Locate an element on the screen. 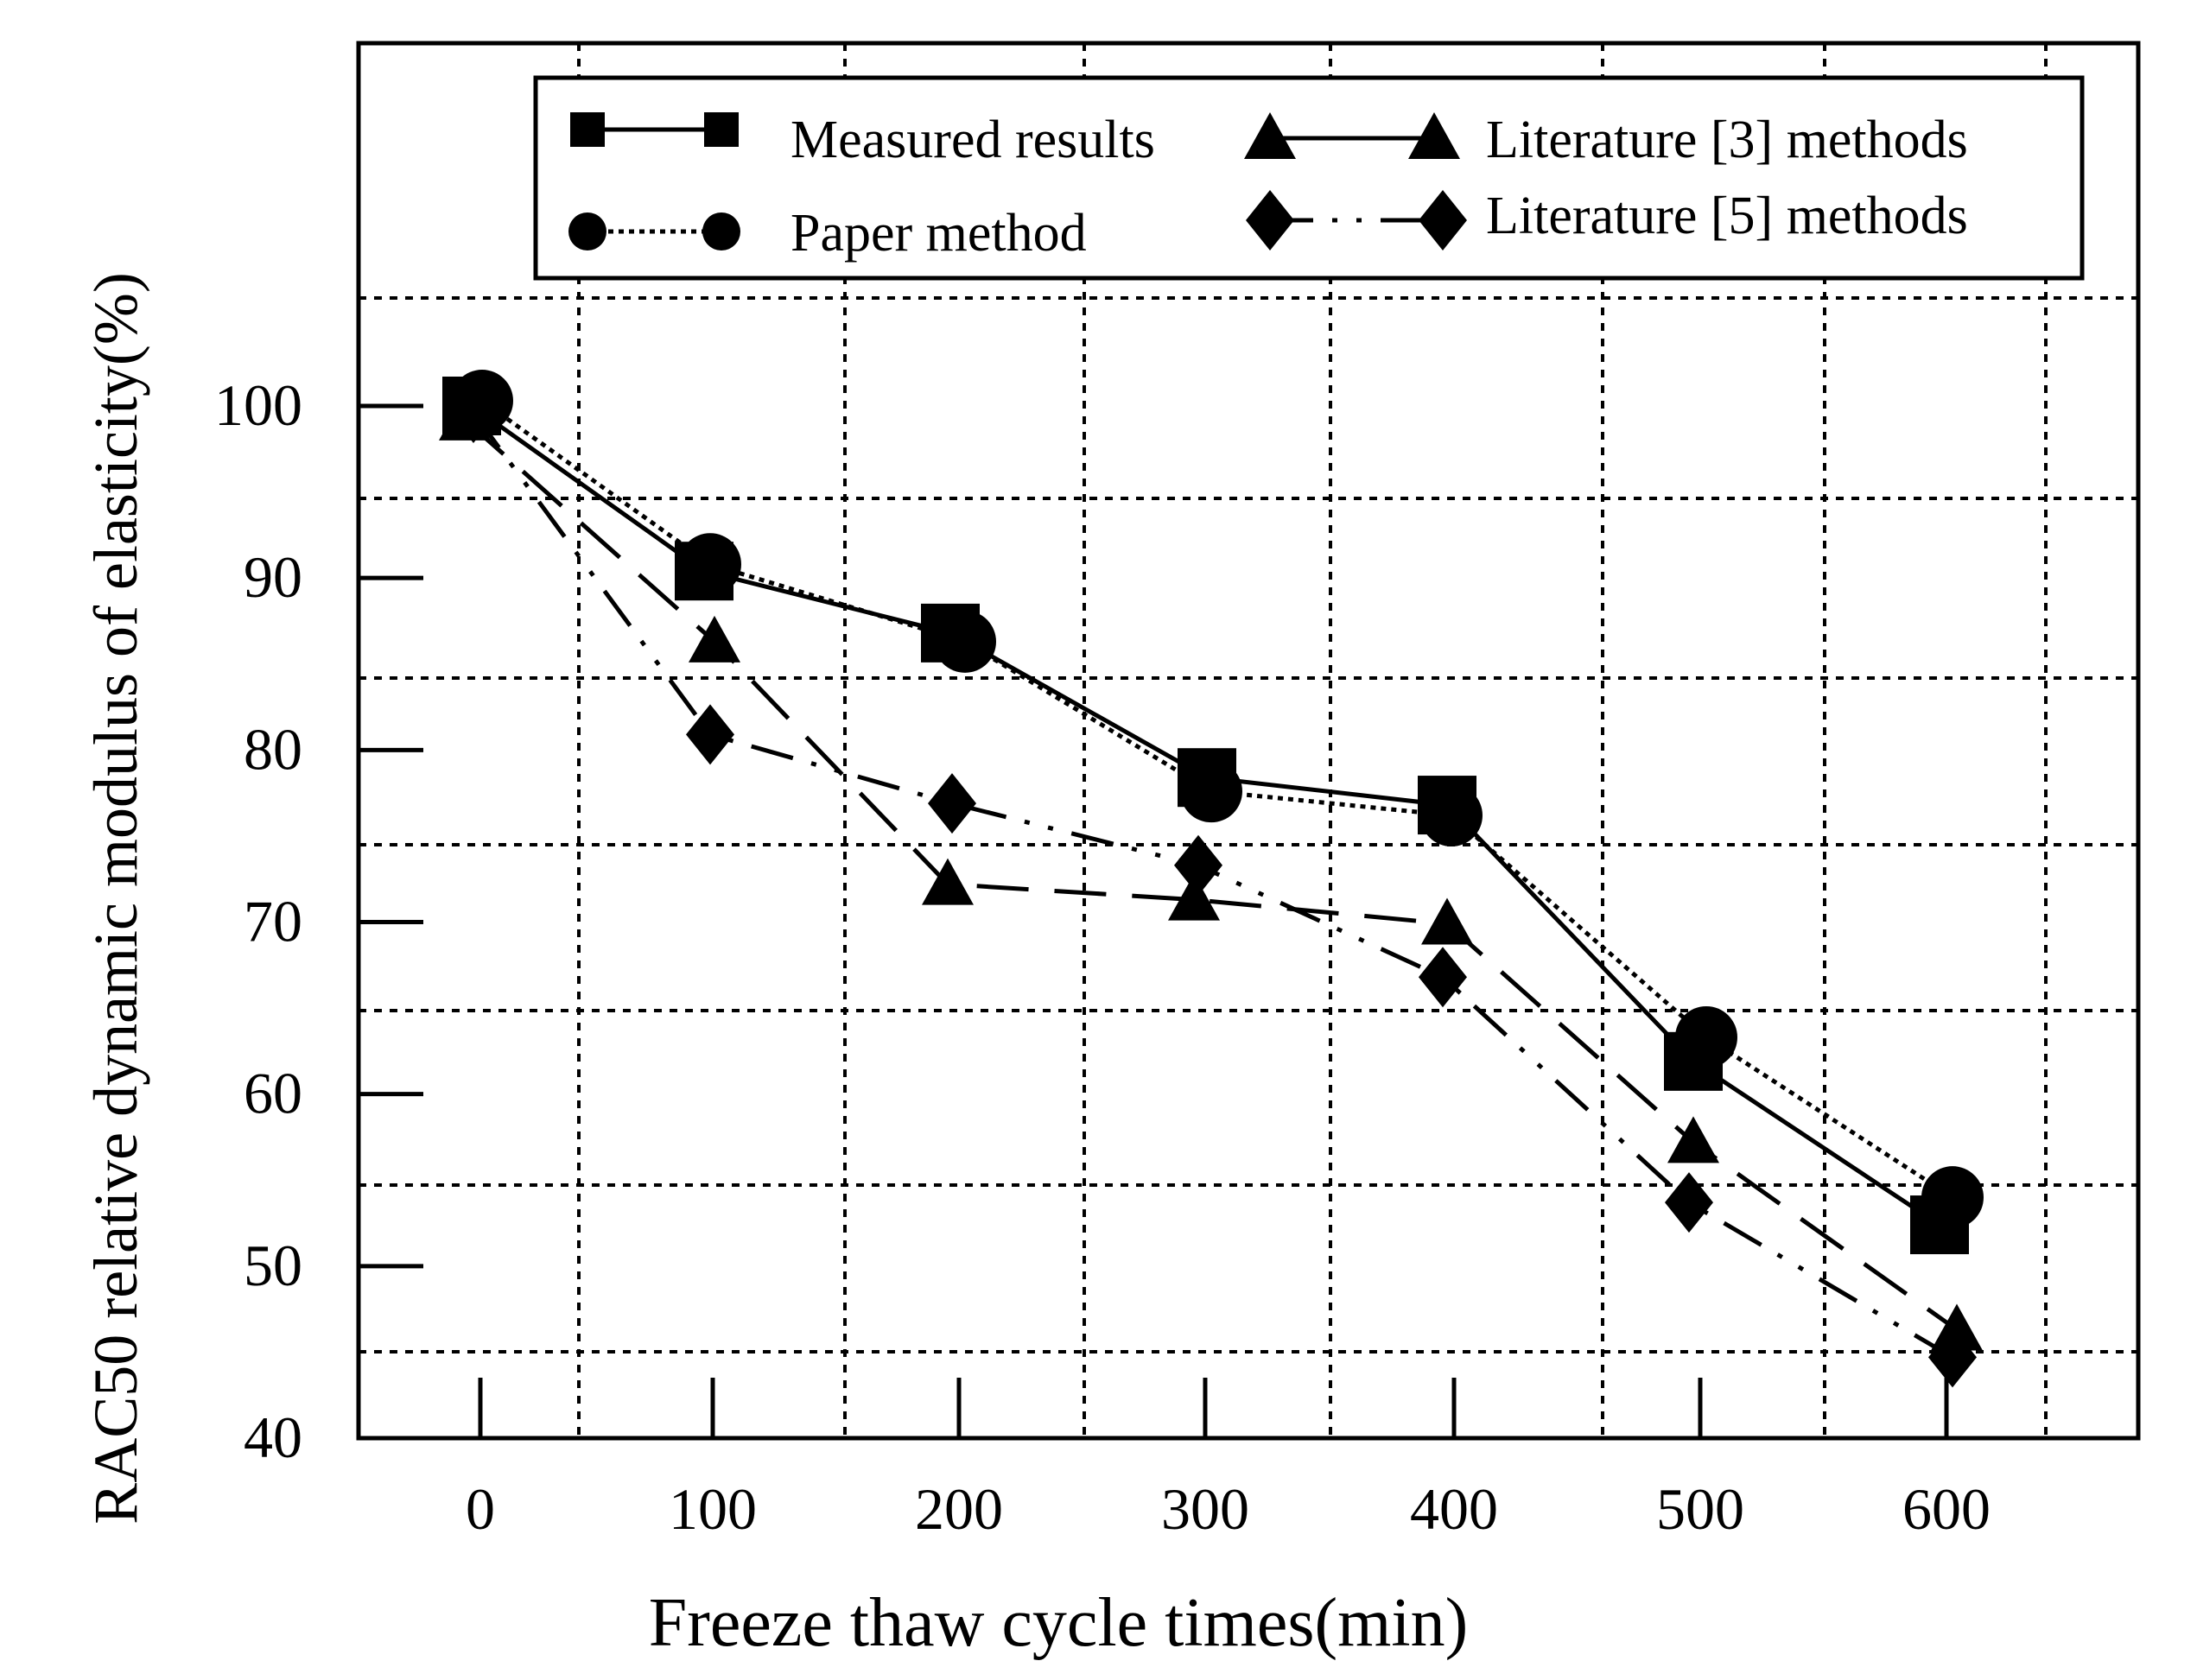 The width and height of the screenshot is (2197, 1680). legend-mark-literature-3-end is located at coordinates (1434, 136).